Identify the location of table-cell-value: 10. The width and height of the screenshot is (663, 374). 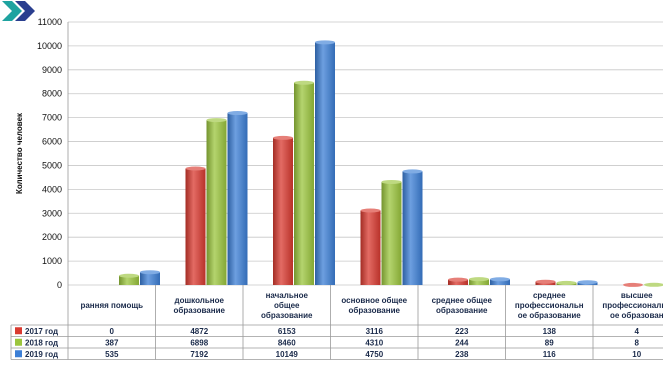
(636, 354).